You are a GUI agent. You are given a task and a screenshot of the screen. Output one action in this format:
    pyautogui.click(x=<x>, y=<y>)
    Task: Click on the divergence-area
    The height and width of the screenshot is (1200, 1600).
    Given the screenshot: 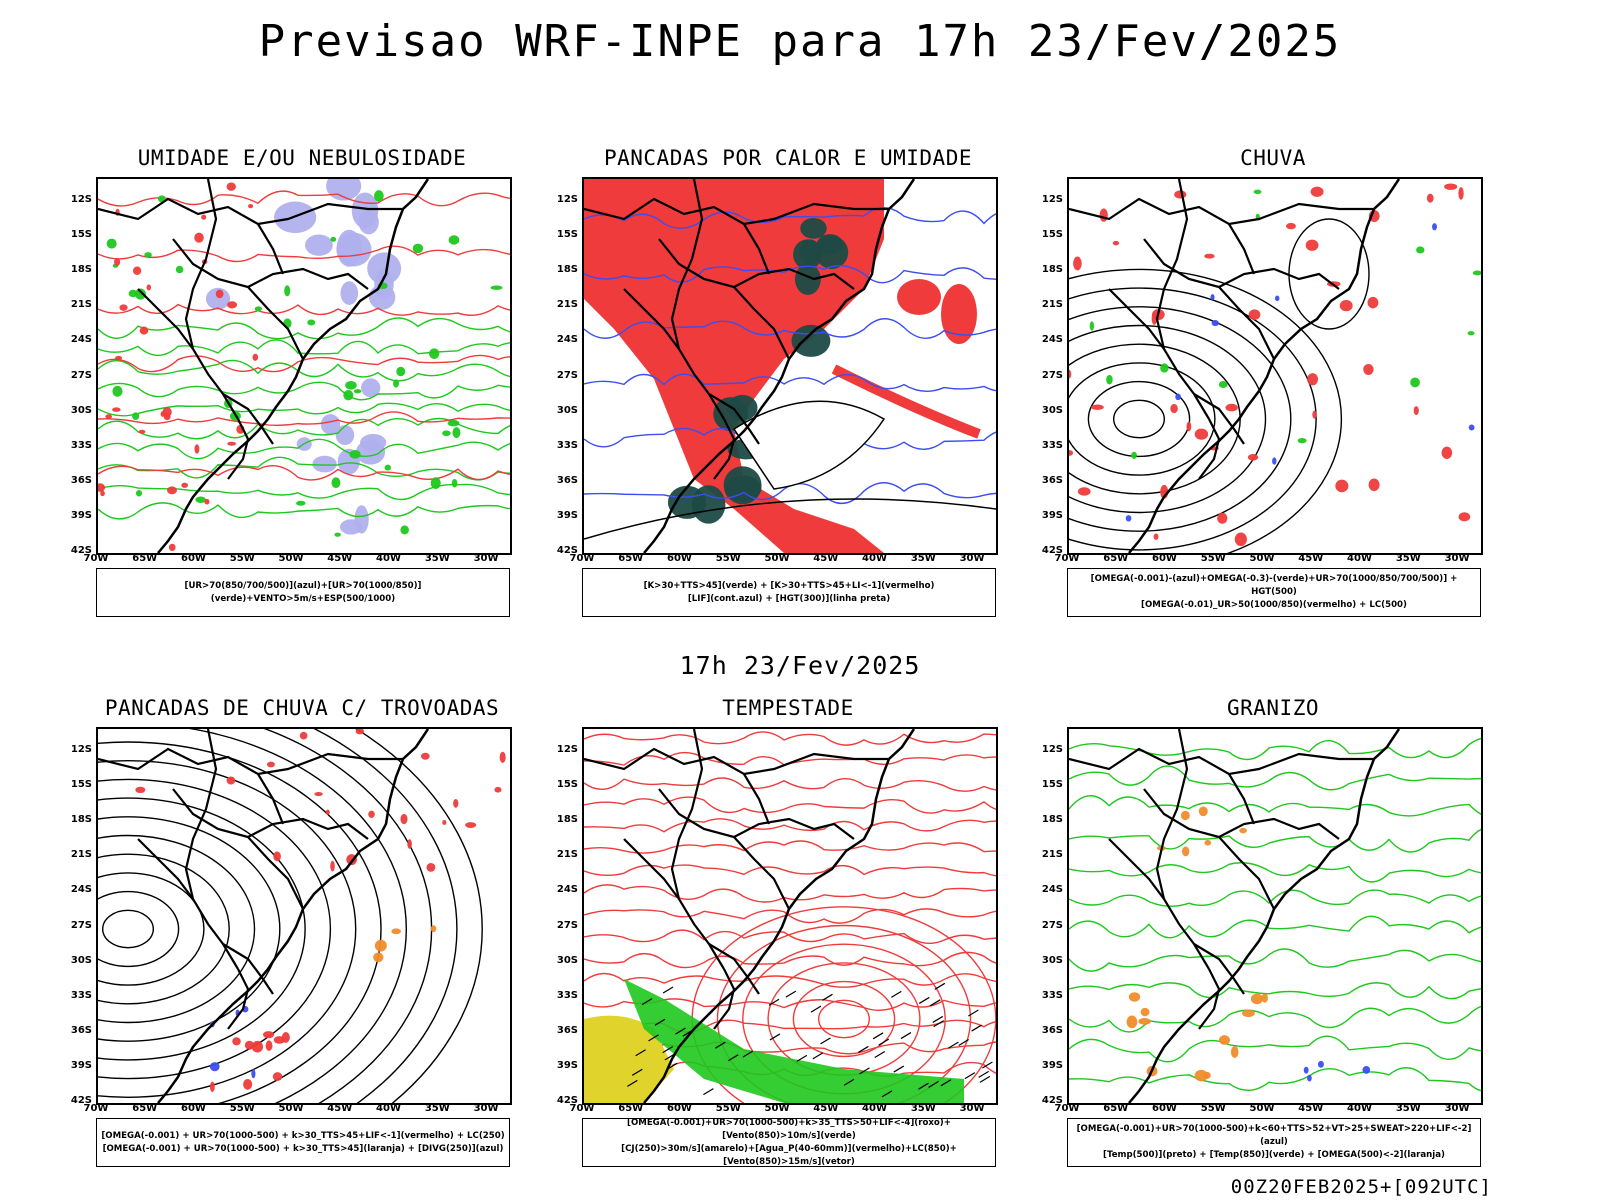 What is the action you would take?
    pyautogui.click(x=253, y=1074)
    